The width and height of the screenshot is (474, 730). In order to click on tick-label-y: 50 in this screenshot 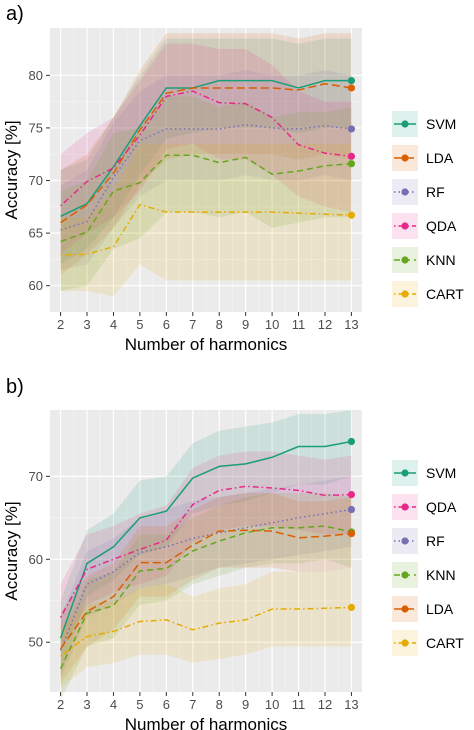, I will do `click(36, 642)`.